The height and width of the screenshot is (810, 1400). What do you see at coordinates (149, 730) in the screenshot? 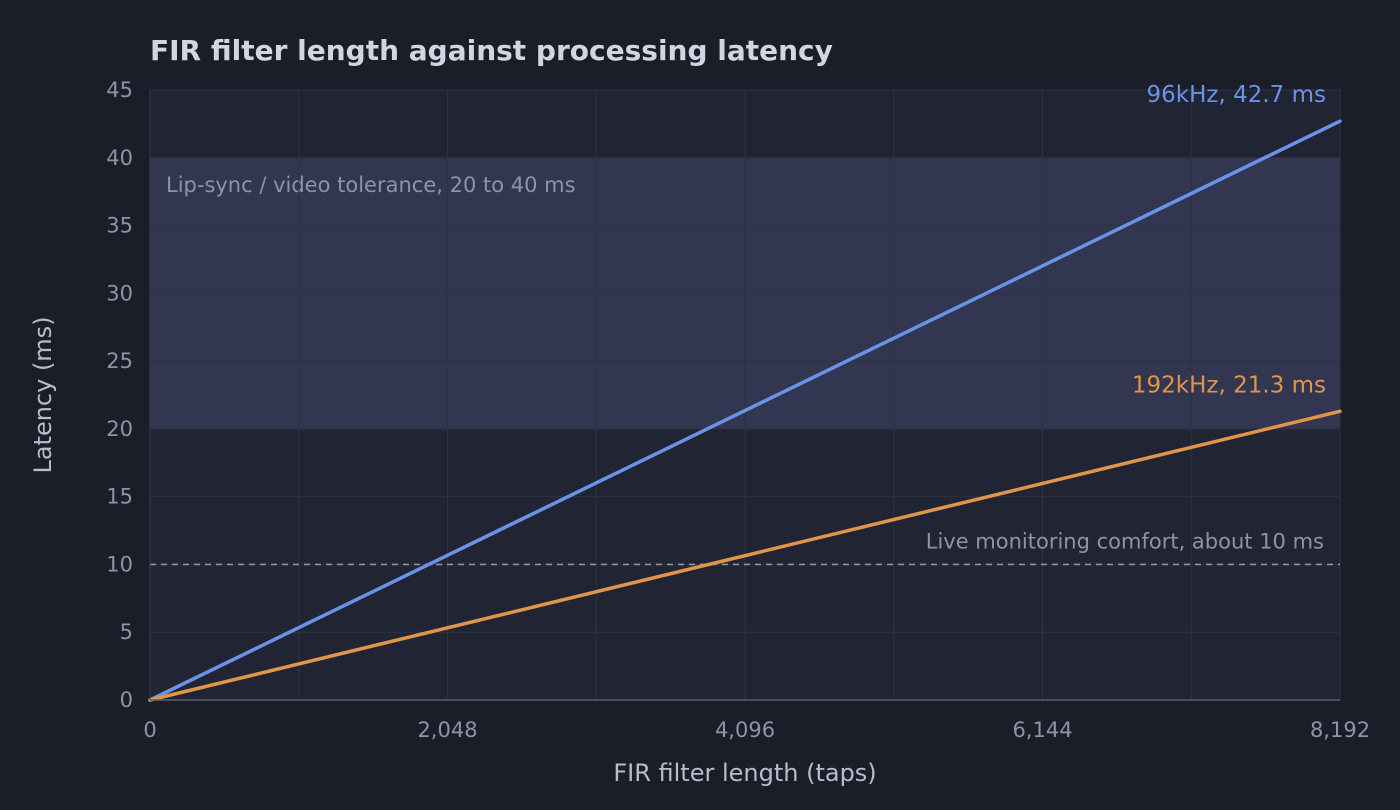
I see `x-tick-label-0: 0` at bounding box center [149, 730].